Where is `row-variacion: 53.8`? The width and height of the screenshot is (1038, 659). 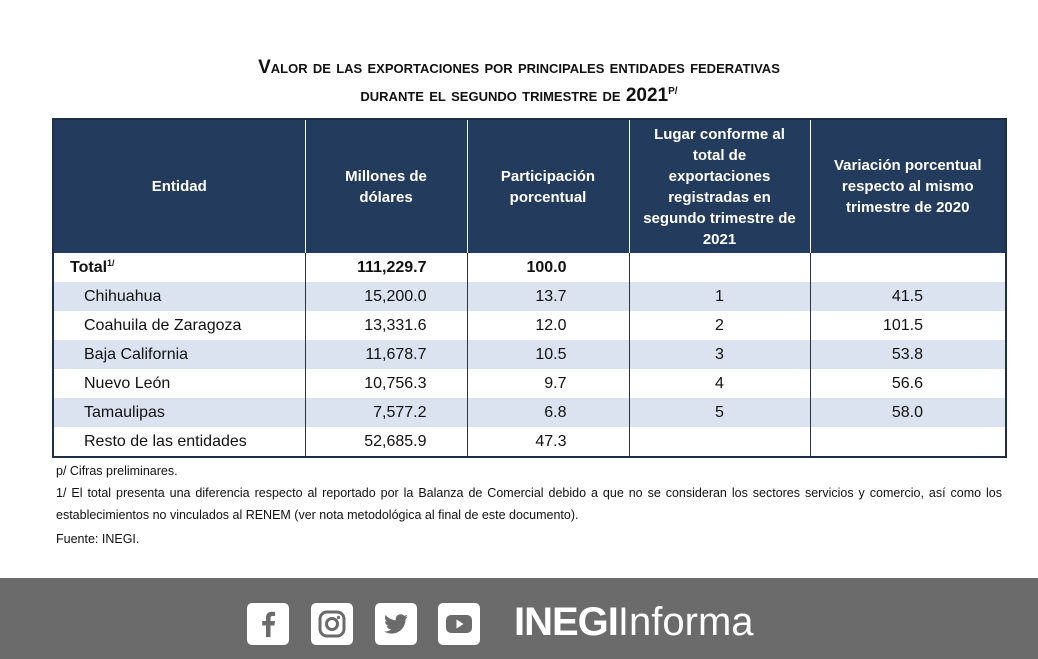
row-variacion: 53.8 is located at coordinates (907, 354).